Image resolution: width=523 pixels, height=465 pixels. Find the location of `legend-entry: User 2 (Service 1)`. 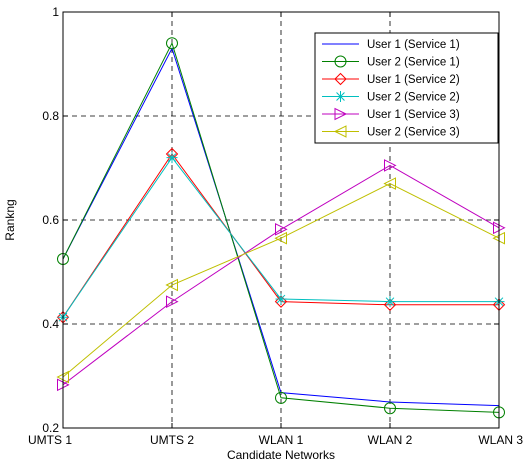

legend-entry: User 2 (Service 1) is located at coordinates (391, 62).